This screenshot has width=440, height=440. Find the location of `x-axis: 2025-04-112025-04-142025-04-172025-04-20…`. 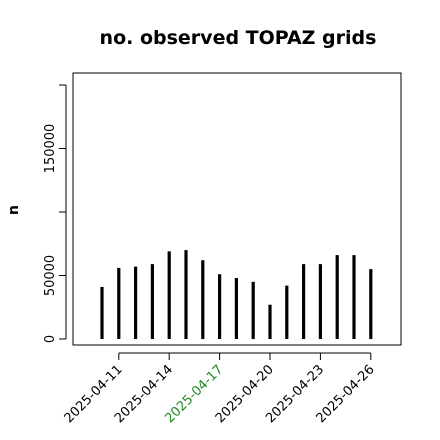

x-axis: 2025-04-112025-04-142025-04-172025-04-20… is located at coordinates (220, 389).